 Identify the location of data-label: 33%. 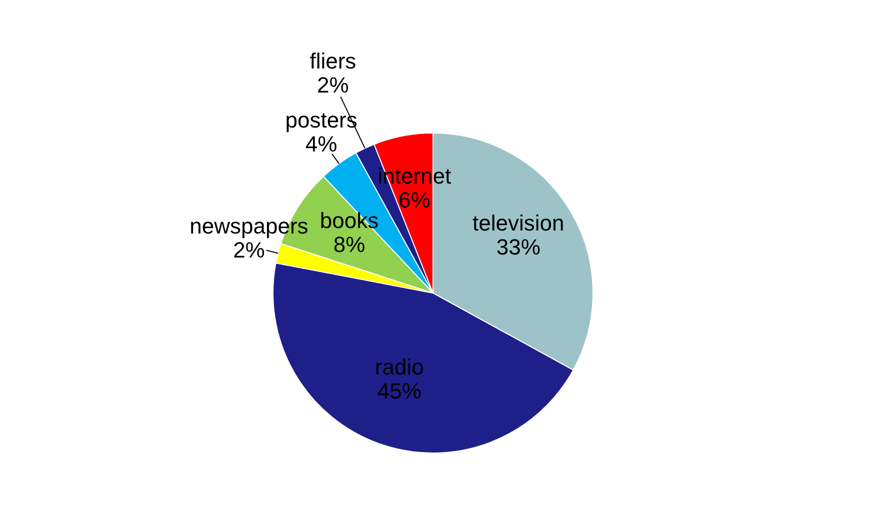
(518, 247).